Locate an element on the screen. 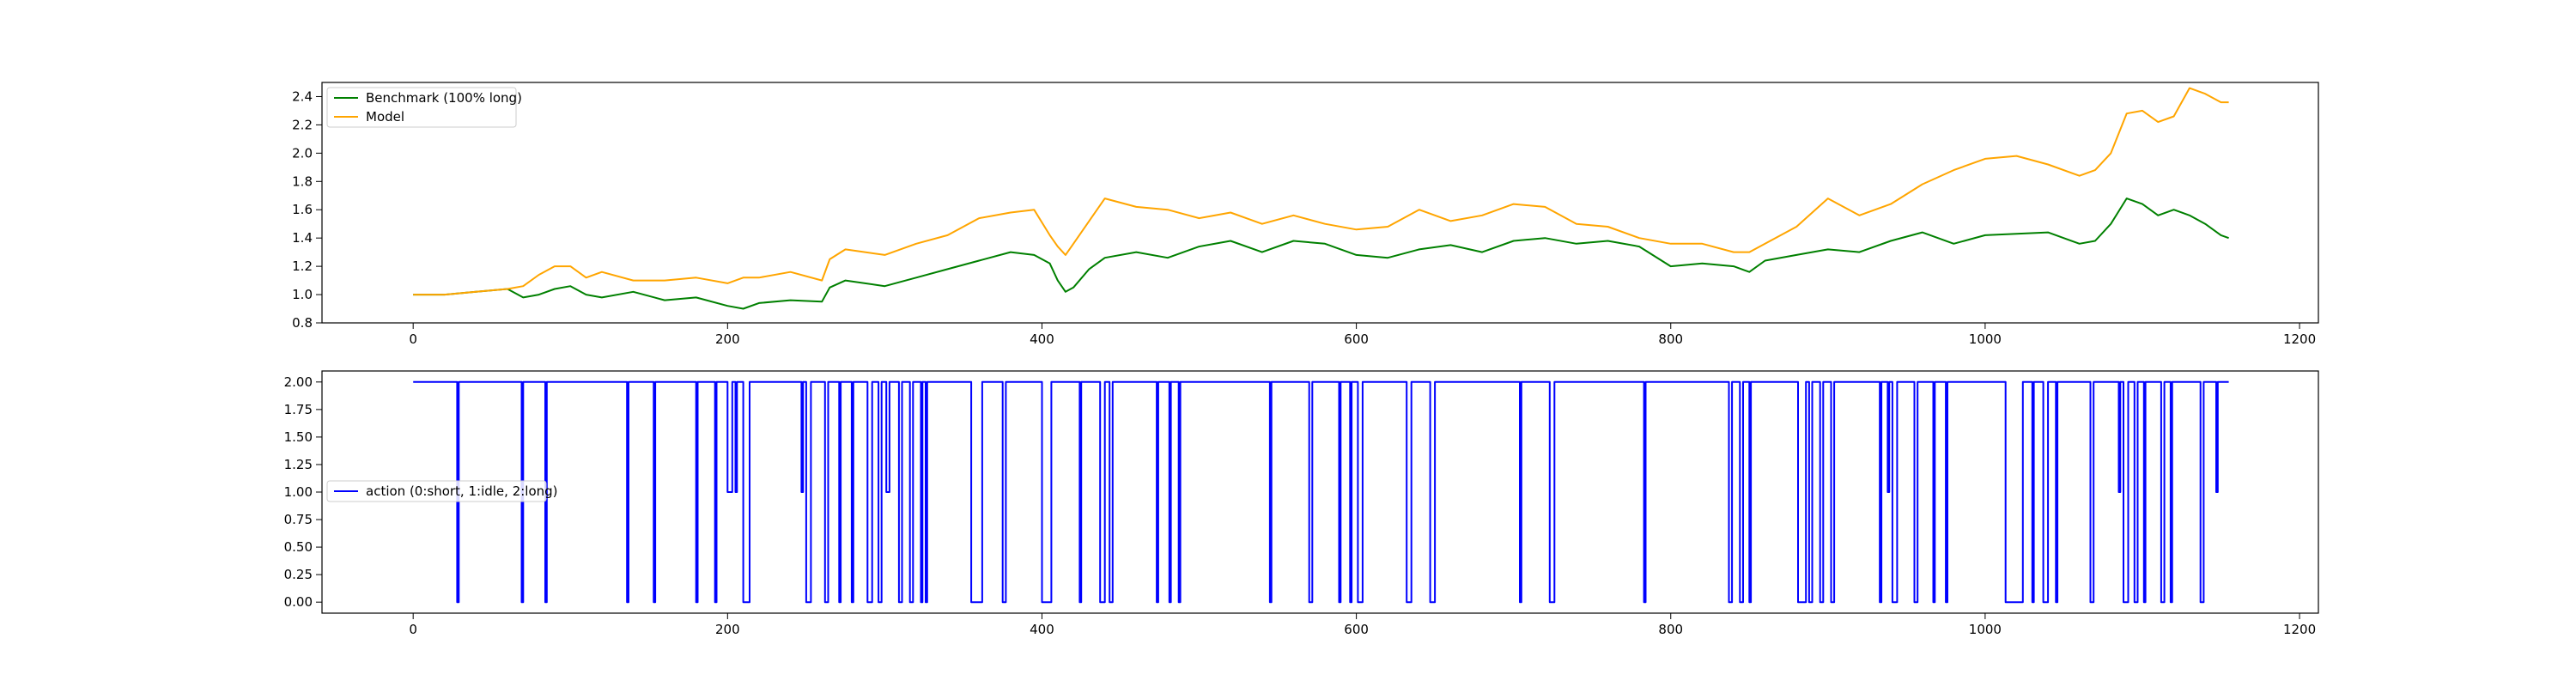 The height and width of the screenshot is (687, 2576). bottom-x-axis-ticks: 0 200 400 600 800 1000 1200 is located at coordinates (1363, 625).